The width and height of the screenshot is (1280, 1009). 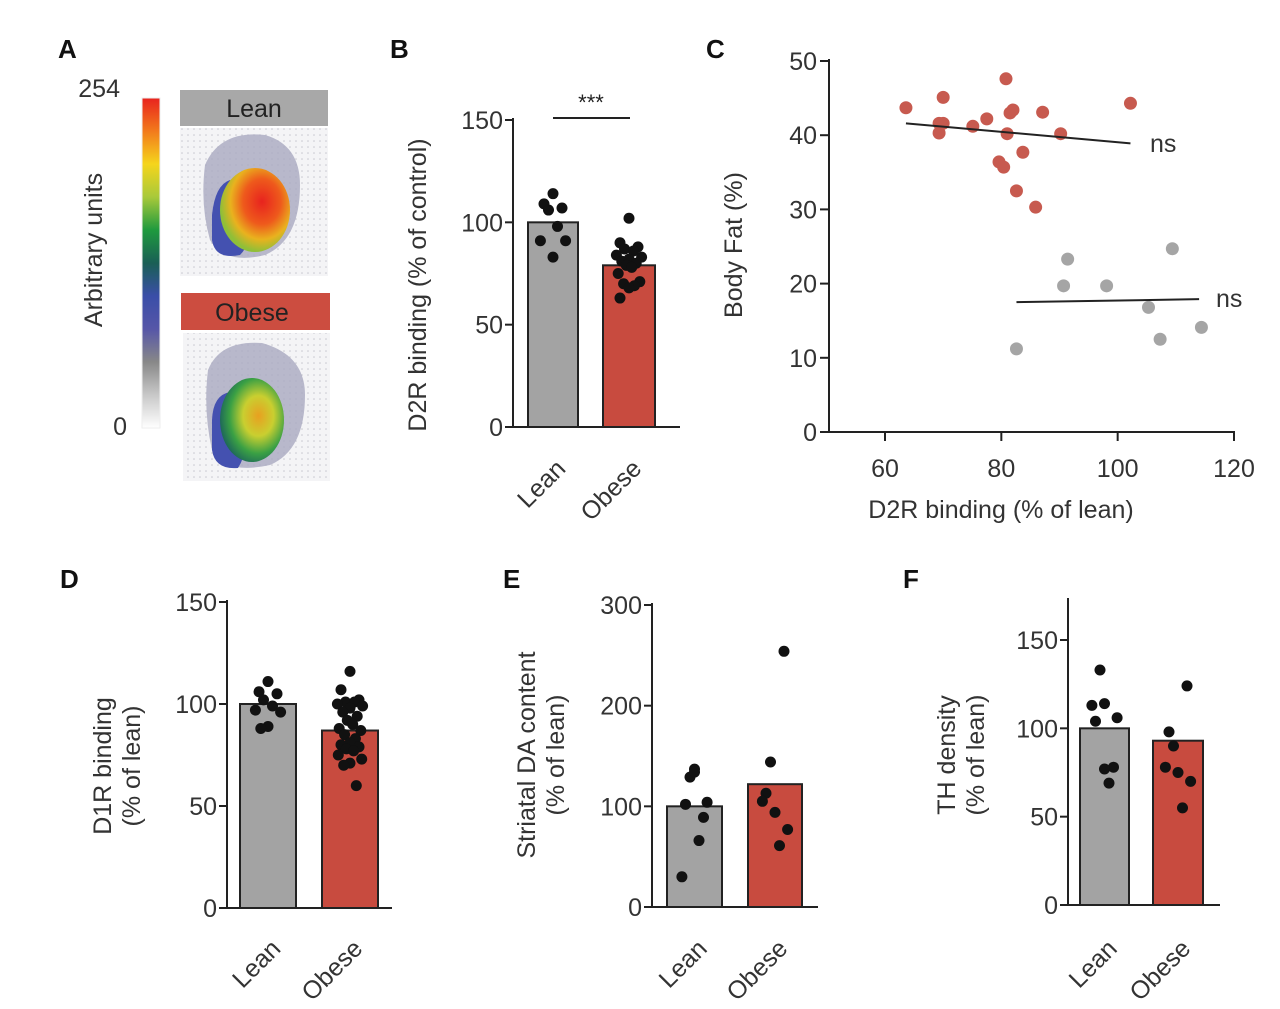 What do you see at coordinates (103, 766) in the screenshot?
I see `y-axis-label-line1: D1R binding` at bounding box center [103, 766].